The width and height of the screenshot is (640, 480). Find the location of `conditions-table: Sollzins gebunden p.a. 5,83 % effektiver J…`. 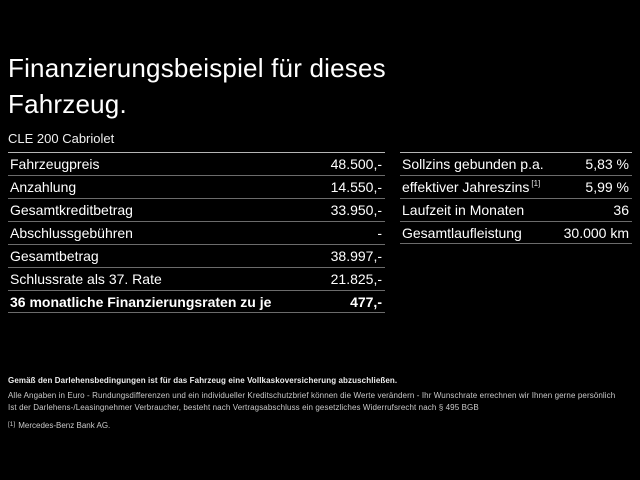

conditions-table: Sollzins gebunden p.a. 5,83 % effektiver J… is located at coordinates (516, 198).